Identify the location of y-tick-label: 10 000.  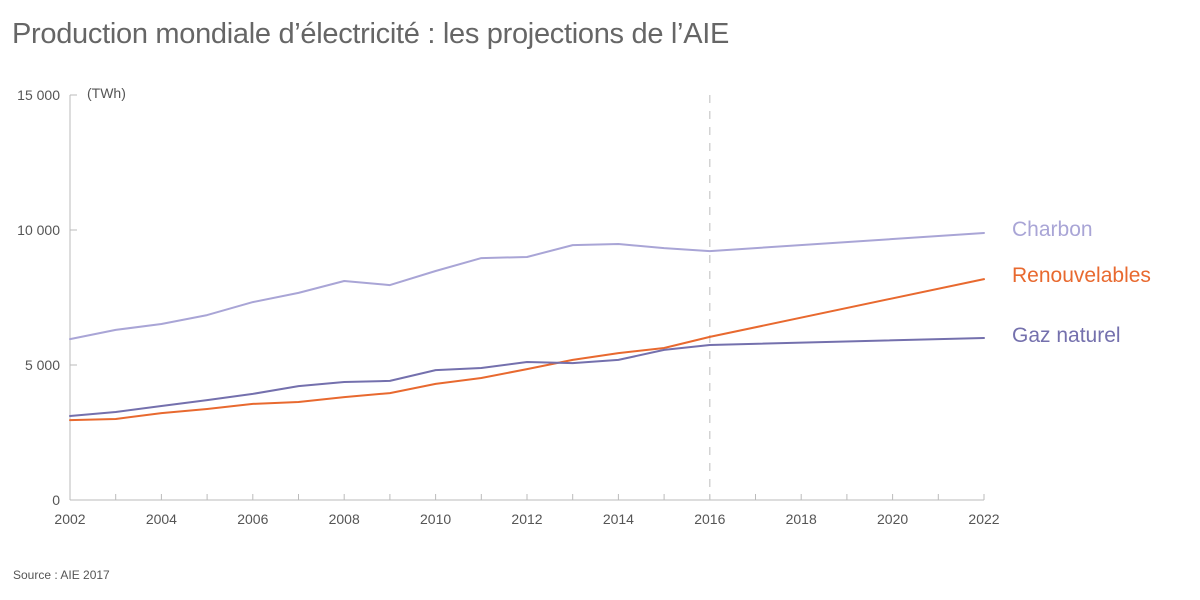
(38, 230).